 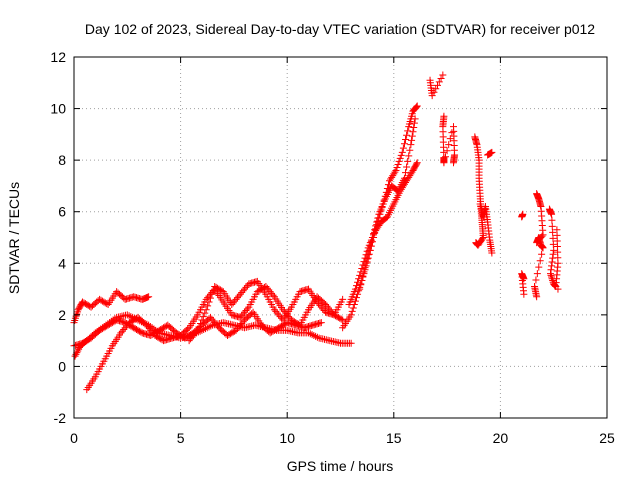 I want to click on y-tick-label: 10, so click(x=58, y=109).